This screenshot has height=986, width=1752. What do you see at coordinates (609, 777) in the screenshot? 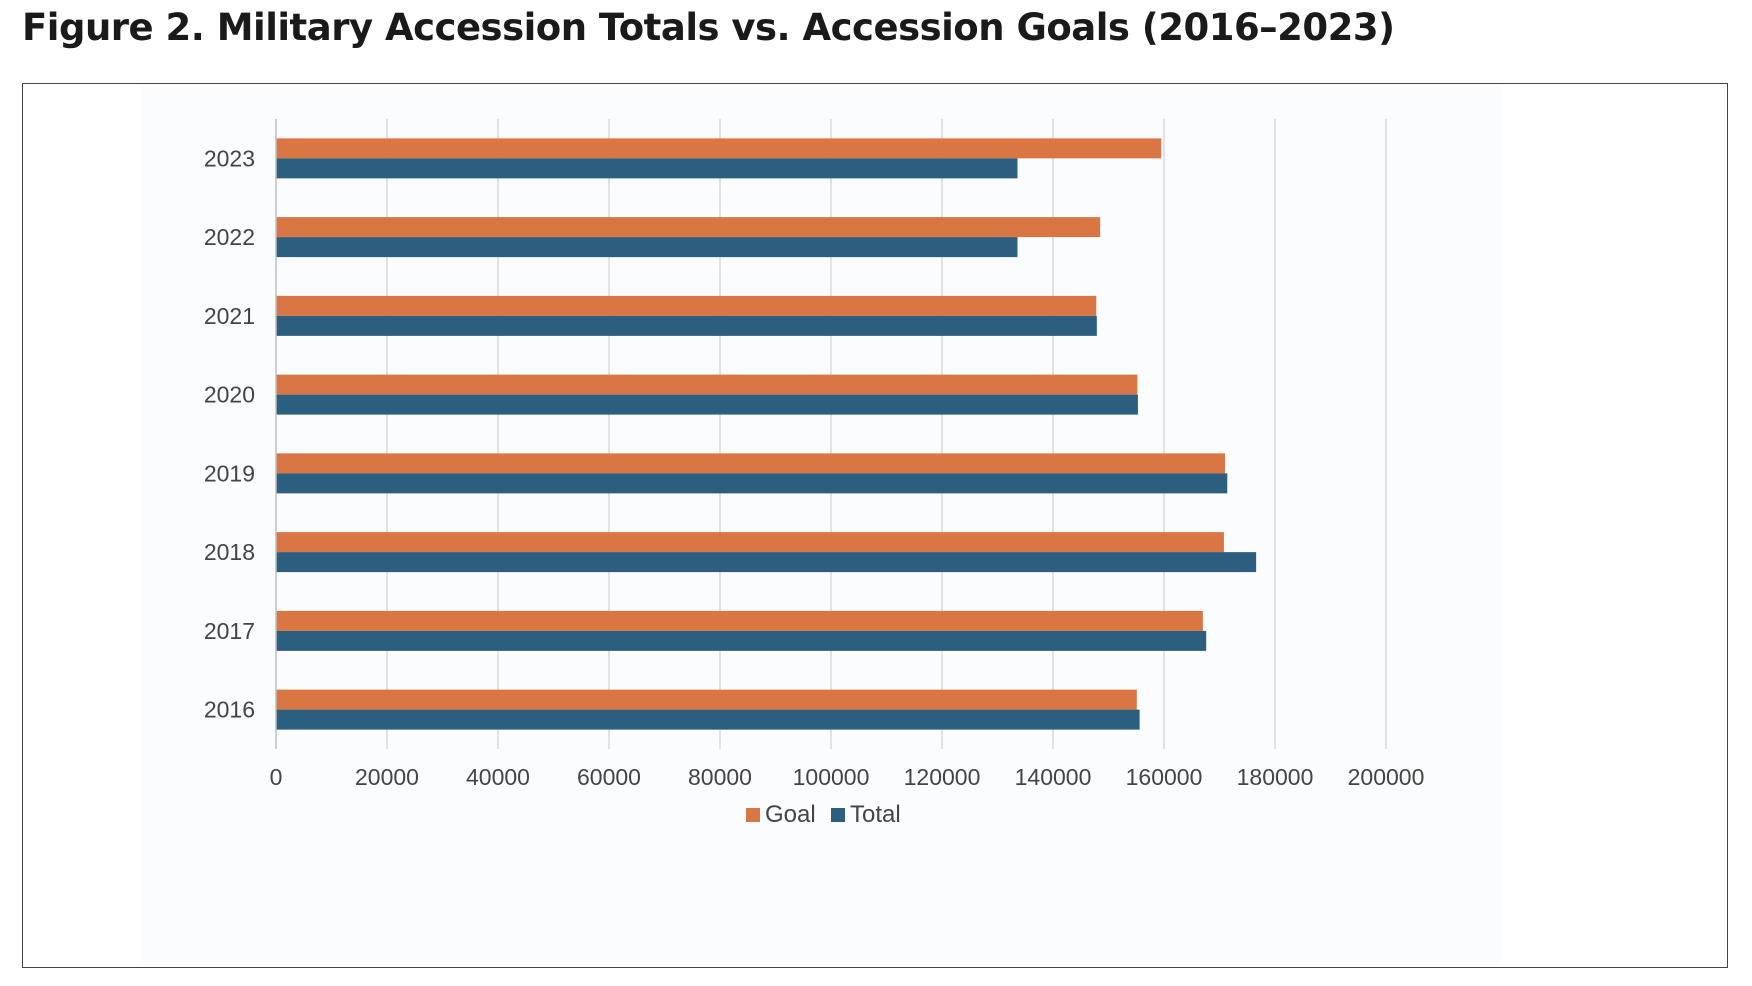
I see `x-tick-label-60000: 60000` at bounding box center [609, 777].